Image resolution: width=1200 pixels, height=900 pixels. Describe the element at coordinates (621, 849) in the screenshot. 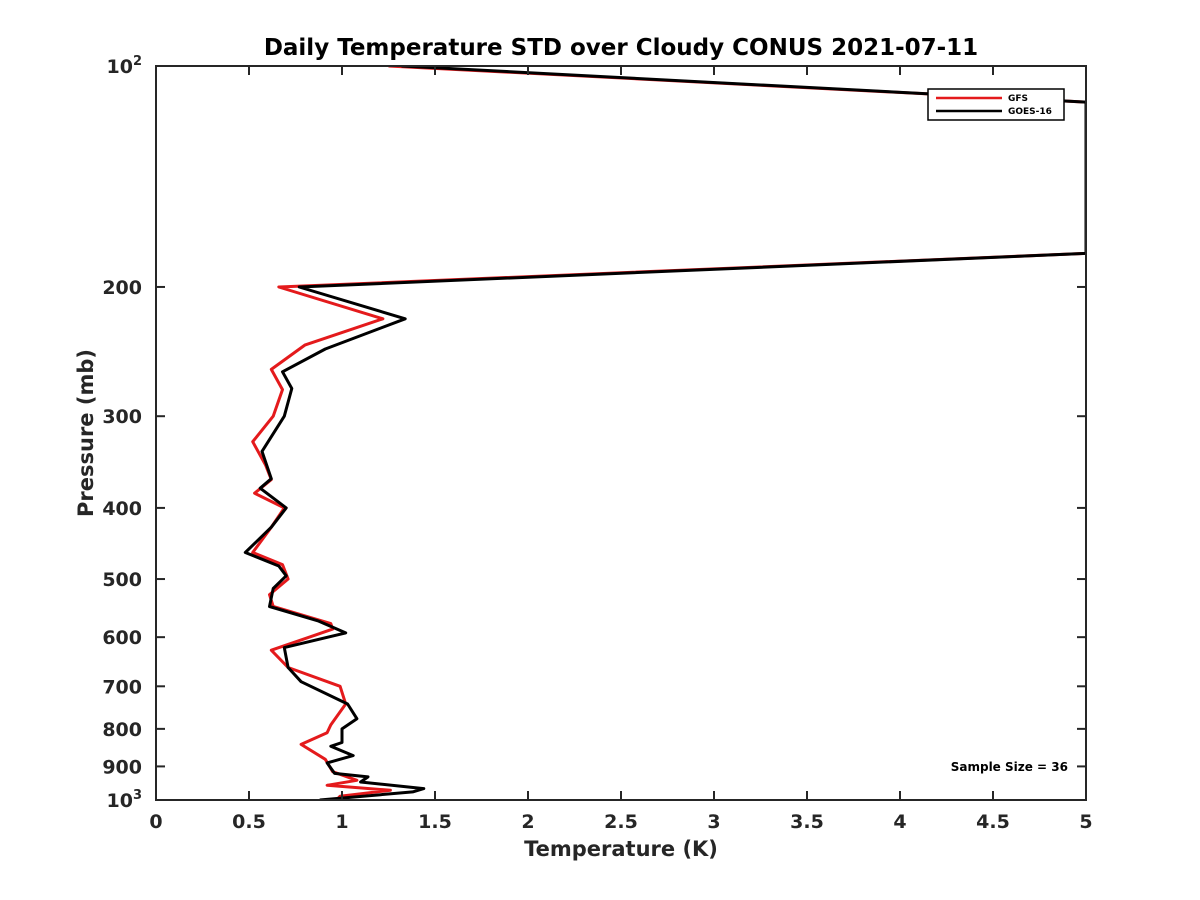

I see `x-axis-label: Temperature (K)` at that location.